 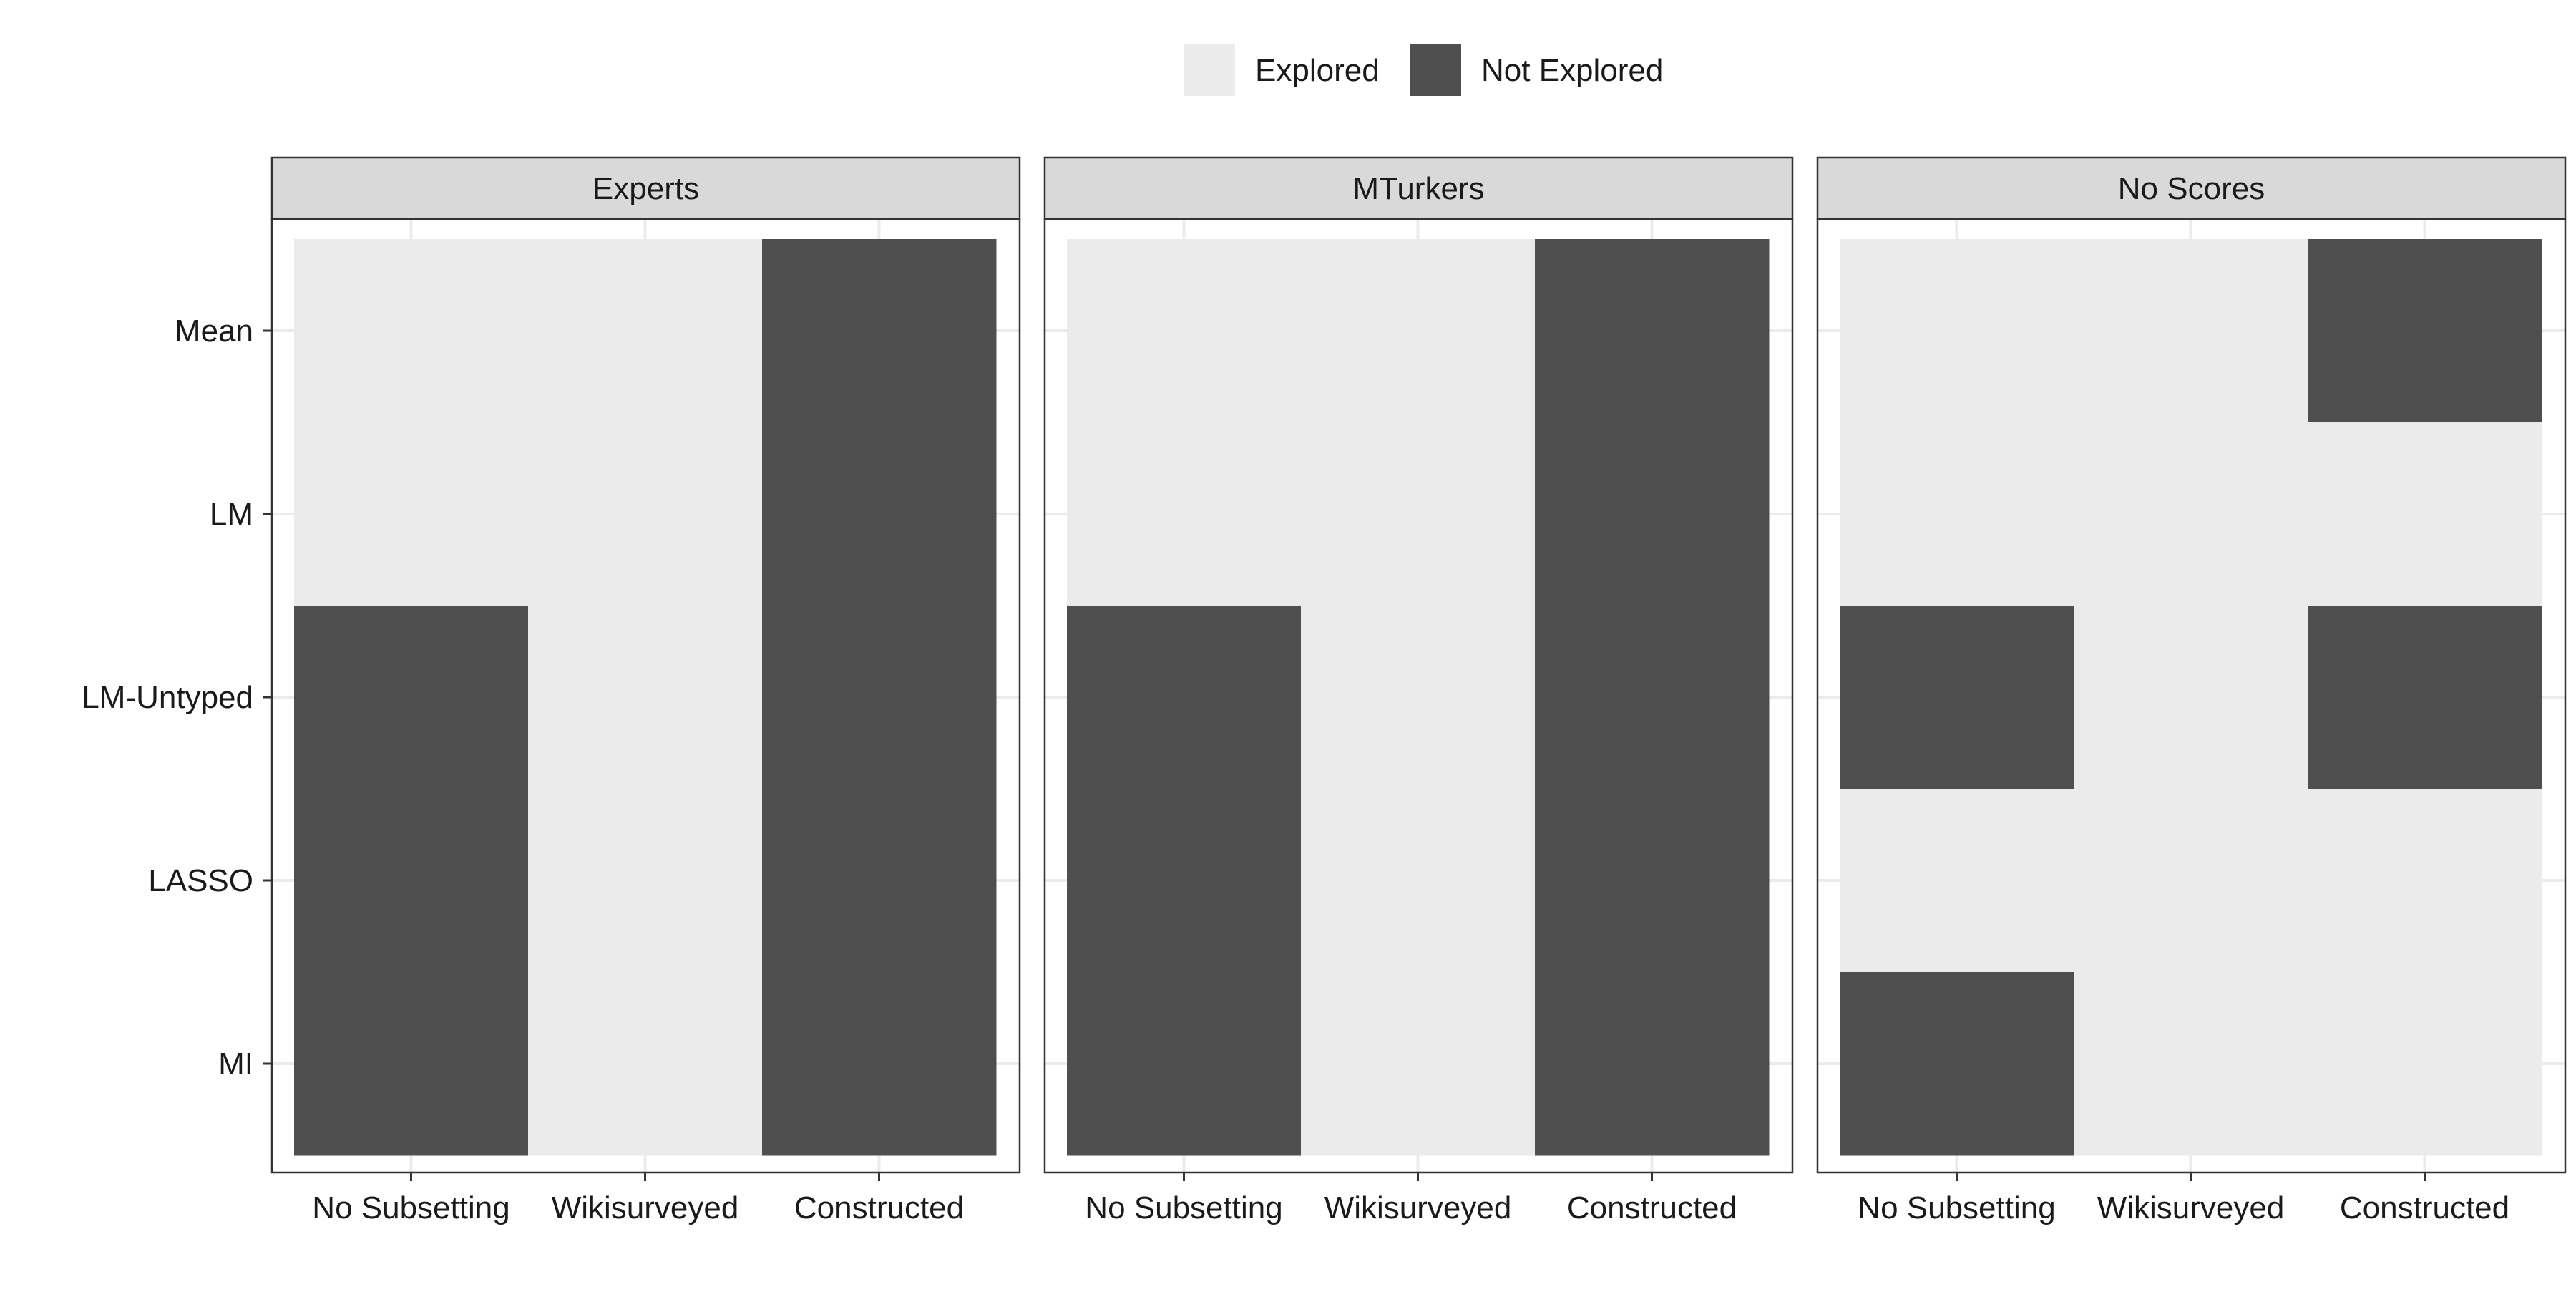 I want to click on y-tick-label: MI, so click(x=235, y=1064).